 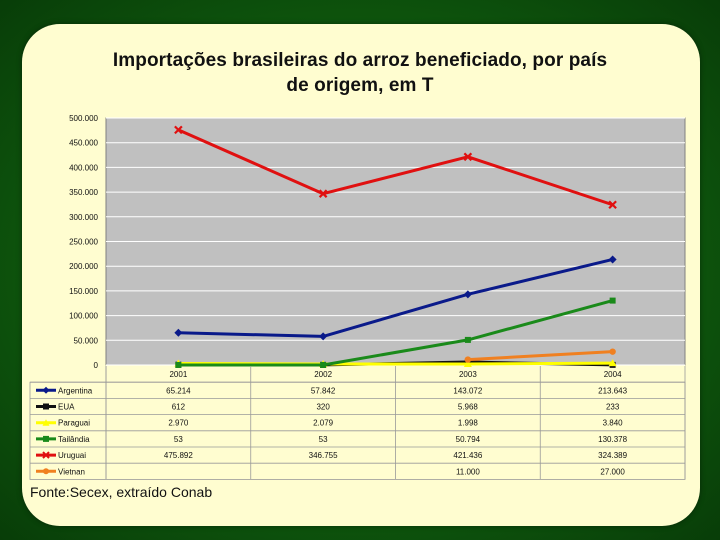 I want to click on y-tick-label: 50.000, so click(x=86, y=340).